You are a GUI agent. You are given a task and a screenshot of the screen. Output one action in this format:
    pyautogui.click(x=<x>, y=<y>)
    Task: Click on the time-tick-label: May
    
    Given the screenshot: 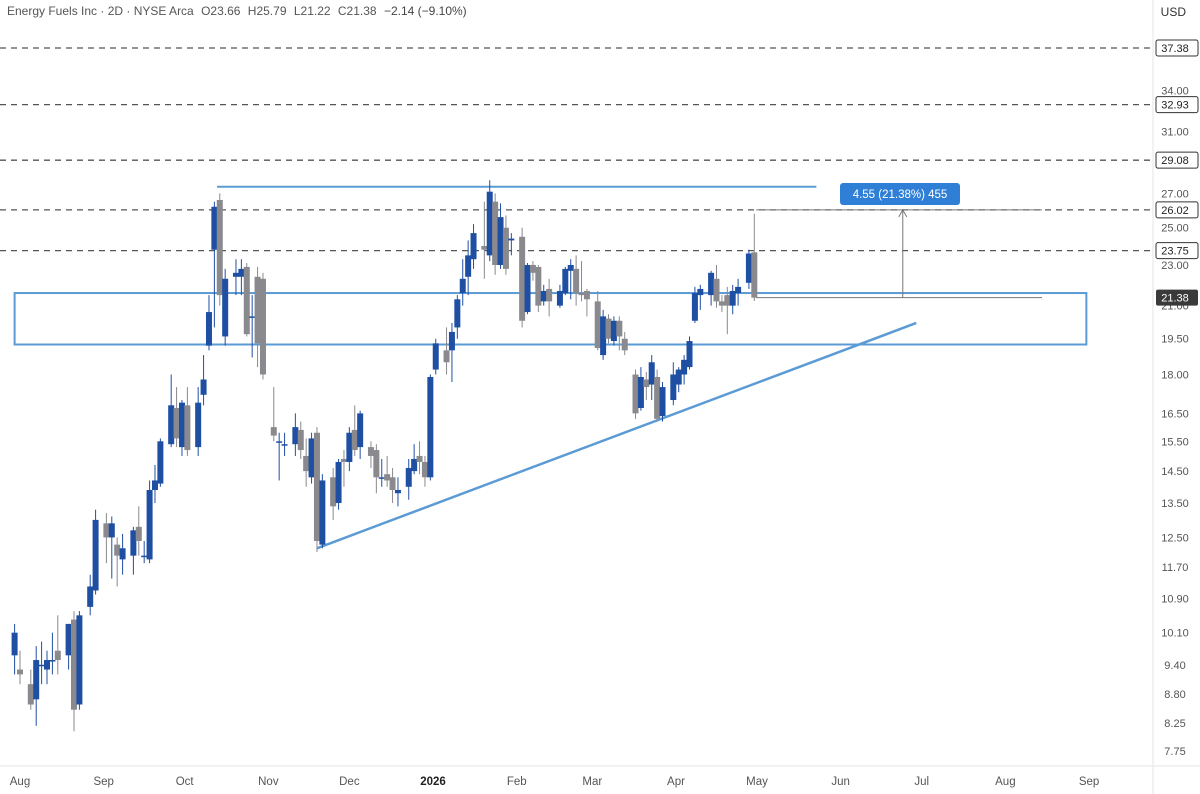 What is the action you would take?
    pyautogui.click(x=757, y=782)
    